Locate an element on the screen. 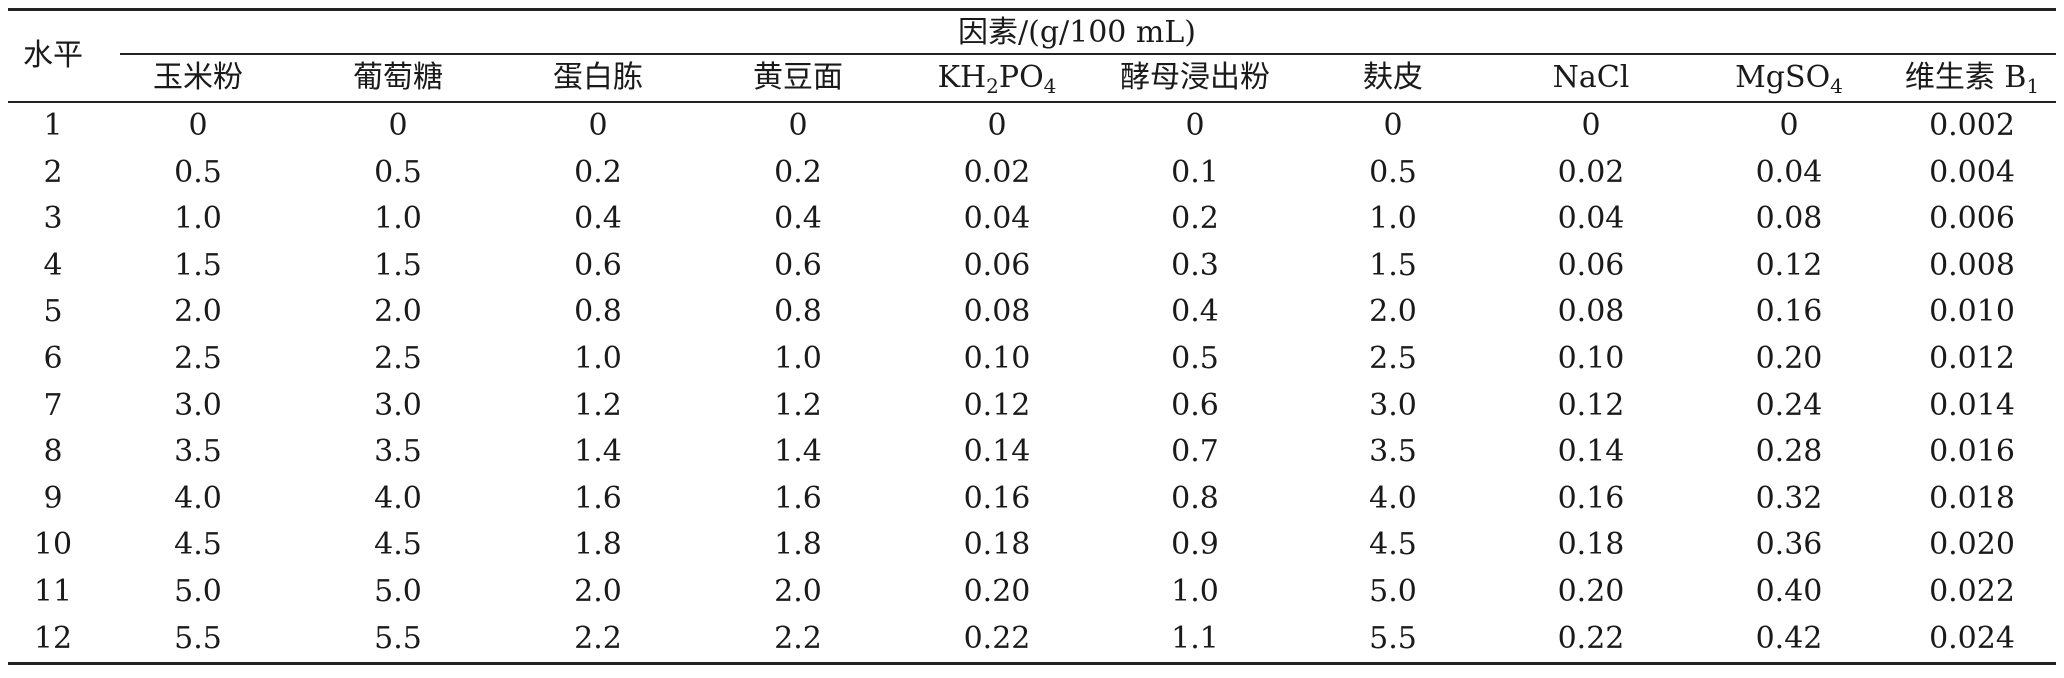 The height and width of the screenshot is (678, 2064). value-cell: 0.16 is located at coordinates (1591, 498).